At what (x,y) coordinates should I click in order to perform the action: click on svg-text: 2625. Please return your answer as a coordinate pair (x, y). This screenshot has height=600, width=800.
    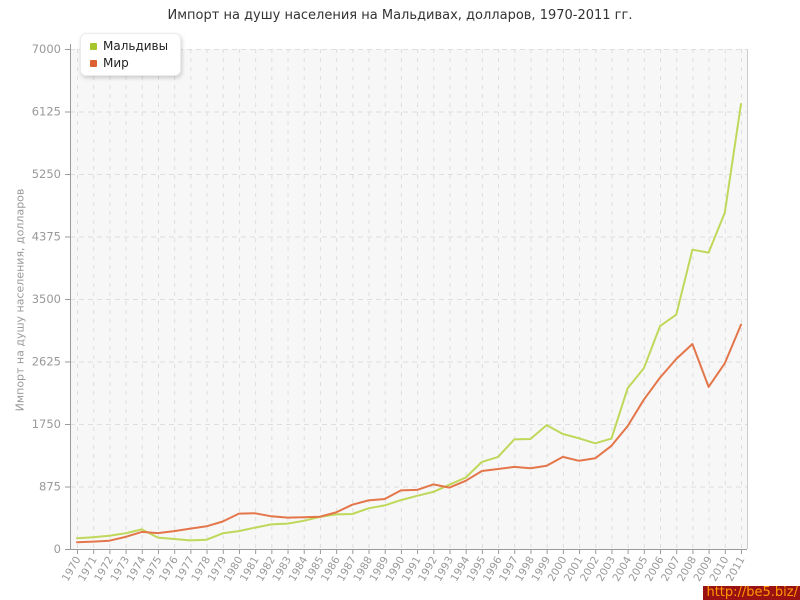
    Looking at the image, I should click on (46, 362).